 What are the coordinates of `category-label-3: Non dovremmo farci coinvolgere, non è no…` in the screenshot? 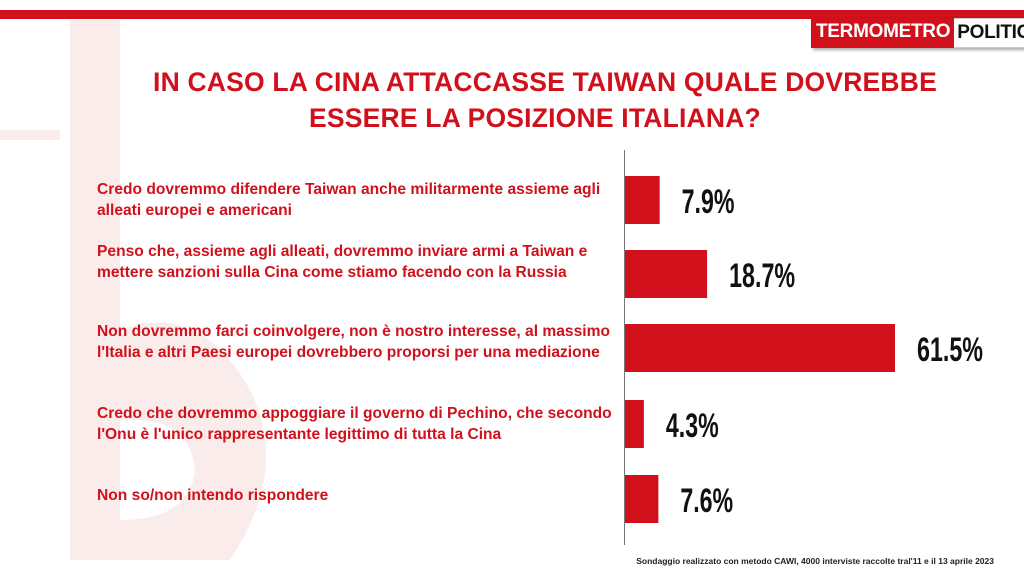 It's located at (354, 342).